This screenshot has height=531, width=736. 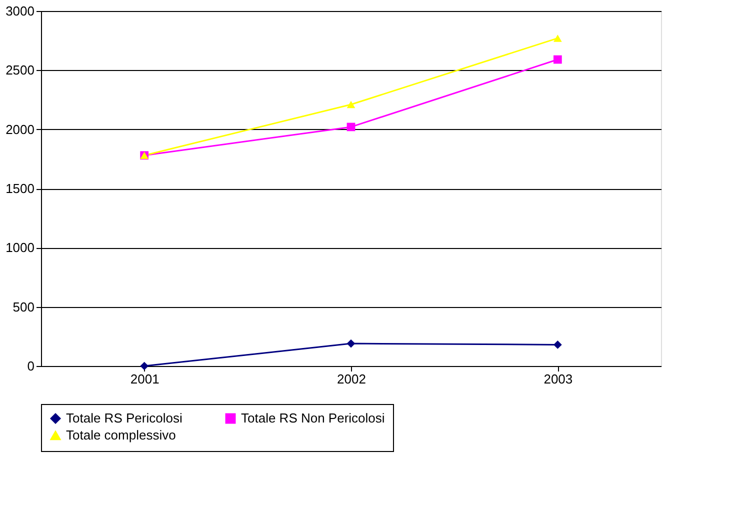 What do you see at coordinates (145, 379) in the screenshot?
I see `x-tick-label: 2001` at bounding box center [145, 379].